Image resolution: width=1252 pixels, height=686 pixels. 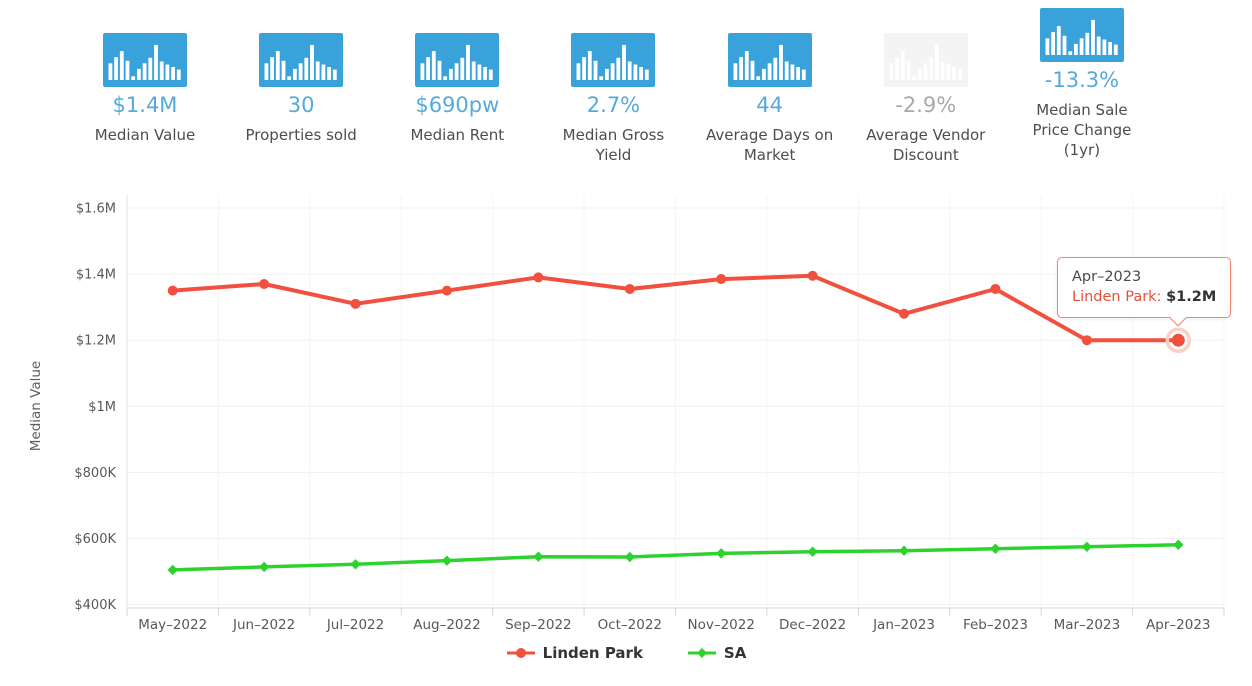 I want to click on legend-item-label: Linden Park, so click(x=592, y=653).